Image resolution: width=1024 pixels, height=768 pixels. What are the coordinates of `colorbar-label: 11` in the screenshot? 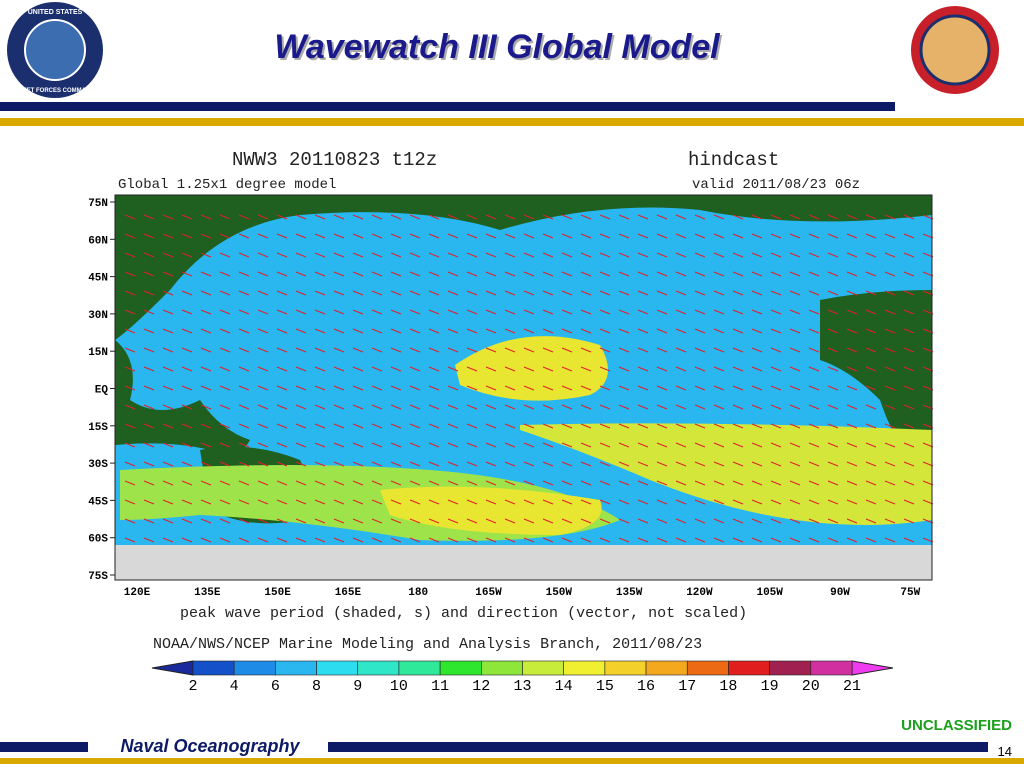 It's located at (440, 686).